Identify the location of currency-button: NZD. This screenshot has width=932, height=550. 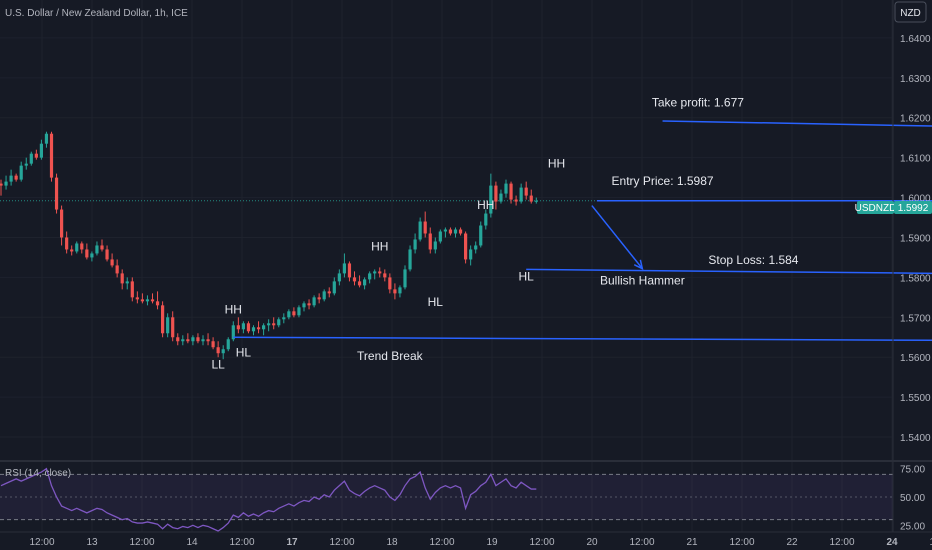
(910, 12).